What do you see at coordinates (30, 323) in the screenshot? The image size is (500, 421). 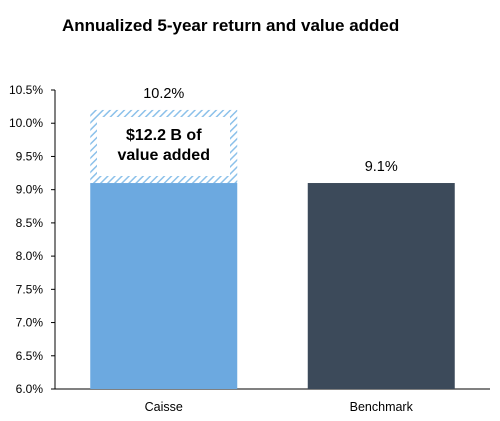 I see `y-tick-label: 7.0%` at bounding box center [30, 323].